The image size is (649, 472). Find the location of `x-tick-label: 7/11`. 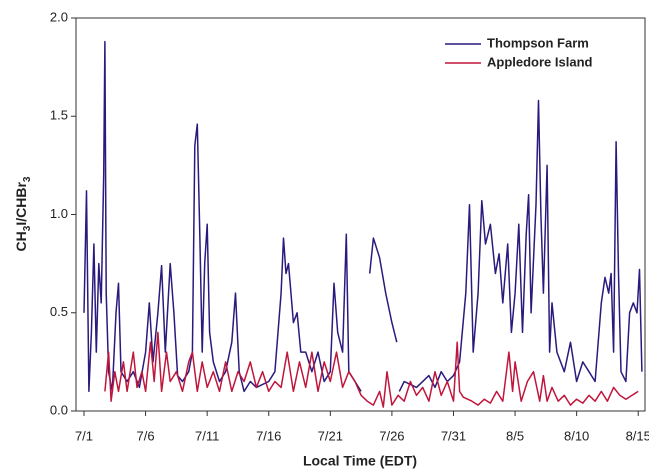

x-tick-label: 7/11 is located at coordinates (207, 435).